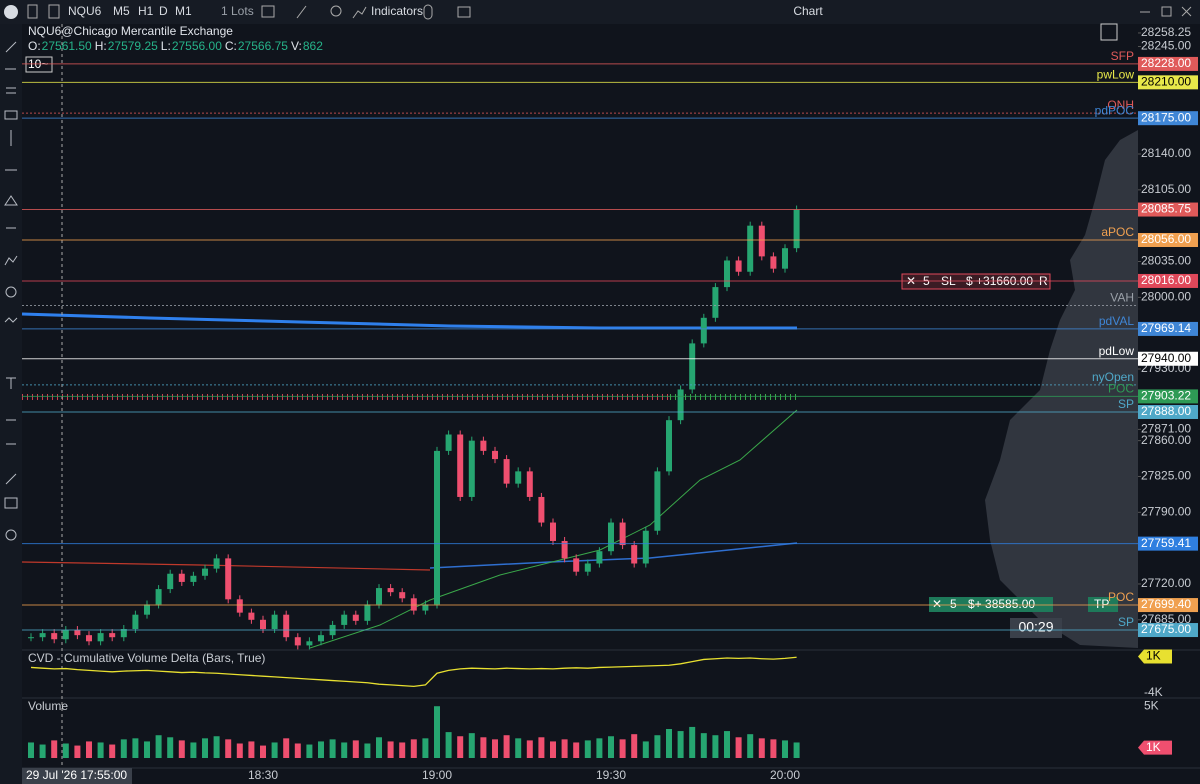  Describe the element at coordinates (197, 46) in the screenshot. I see `readout-value: 27556.00` at that location.